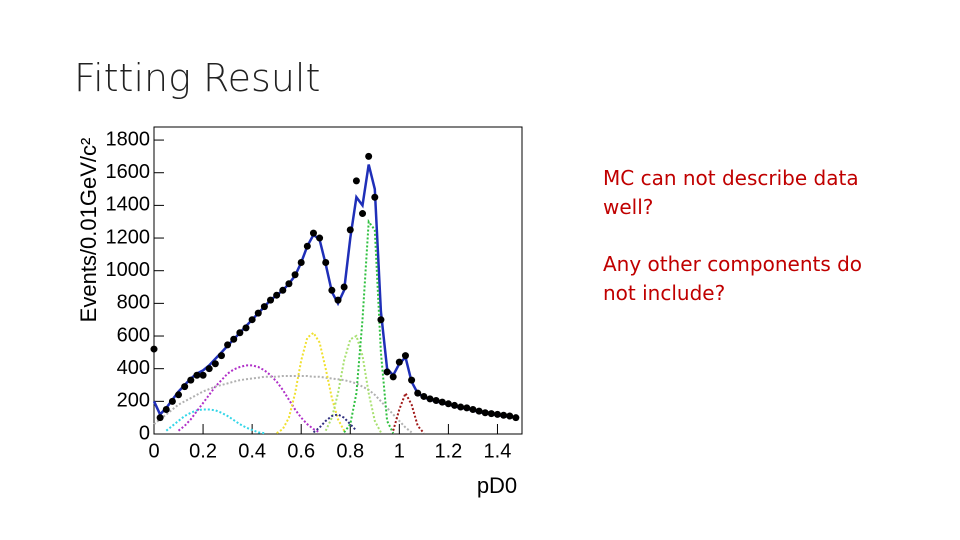 The height and width of the screenshot is (540, 960). I want to click on y-tick-label: 1600, so click(128, 172).